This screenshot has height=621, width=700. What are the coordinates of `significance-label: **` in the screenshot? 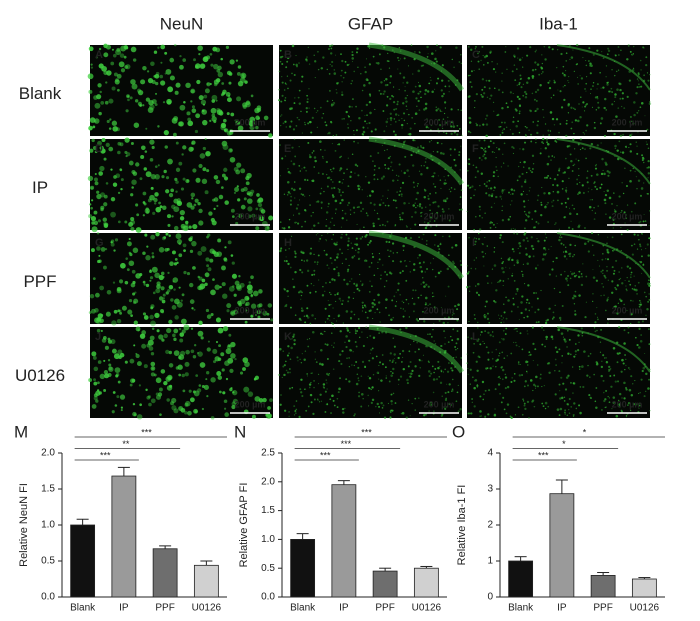 It's located at (126, 444).